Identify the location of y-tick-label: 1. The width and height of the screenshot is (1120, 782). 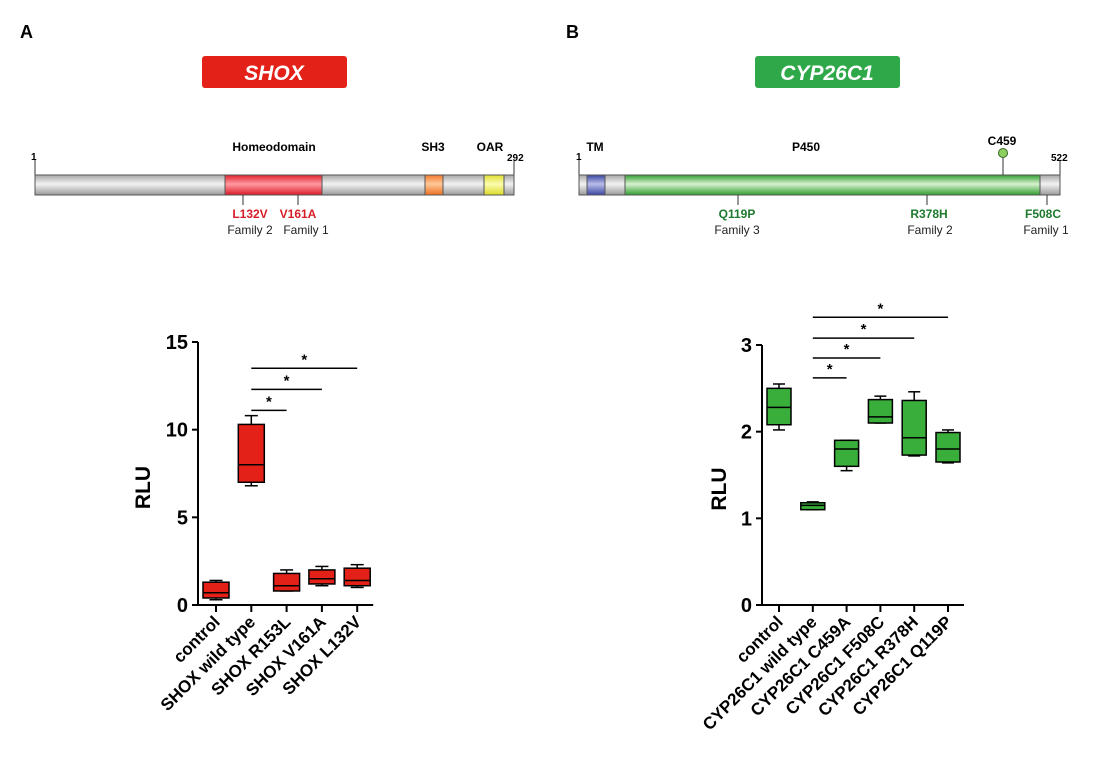
(746, 519).